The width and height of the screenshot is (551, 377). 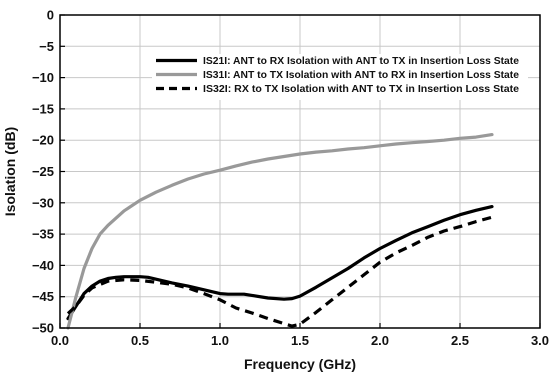 What do you see at coordinates (43, 202) in the screenshot?
I see `y-tick-label: −30` at bounding box center [43, 202].